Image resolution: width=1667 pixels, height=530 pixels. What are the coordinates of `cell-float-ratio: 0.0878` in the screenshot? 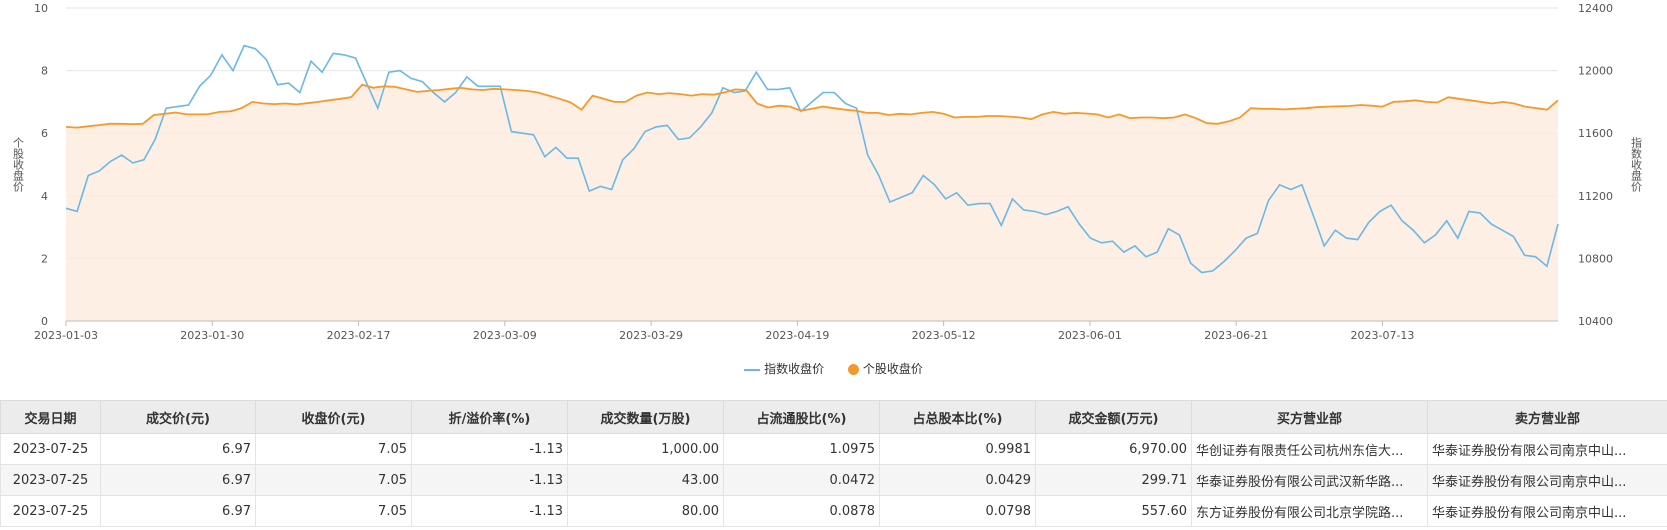 It's located at (801, 511).